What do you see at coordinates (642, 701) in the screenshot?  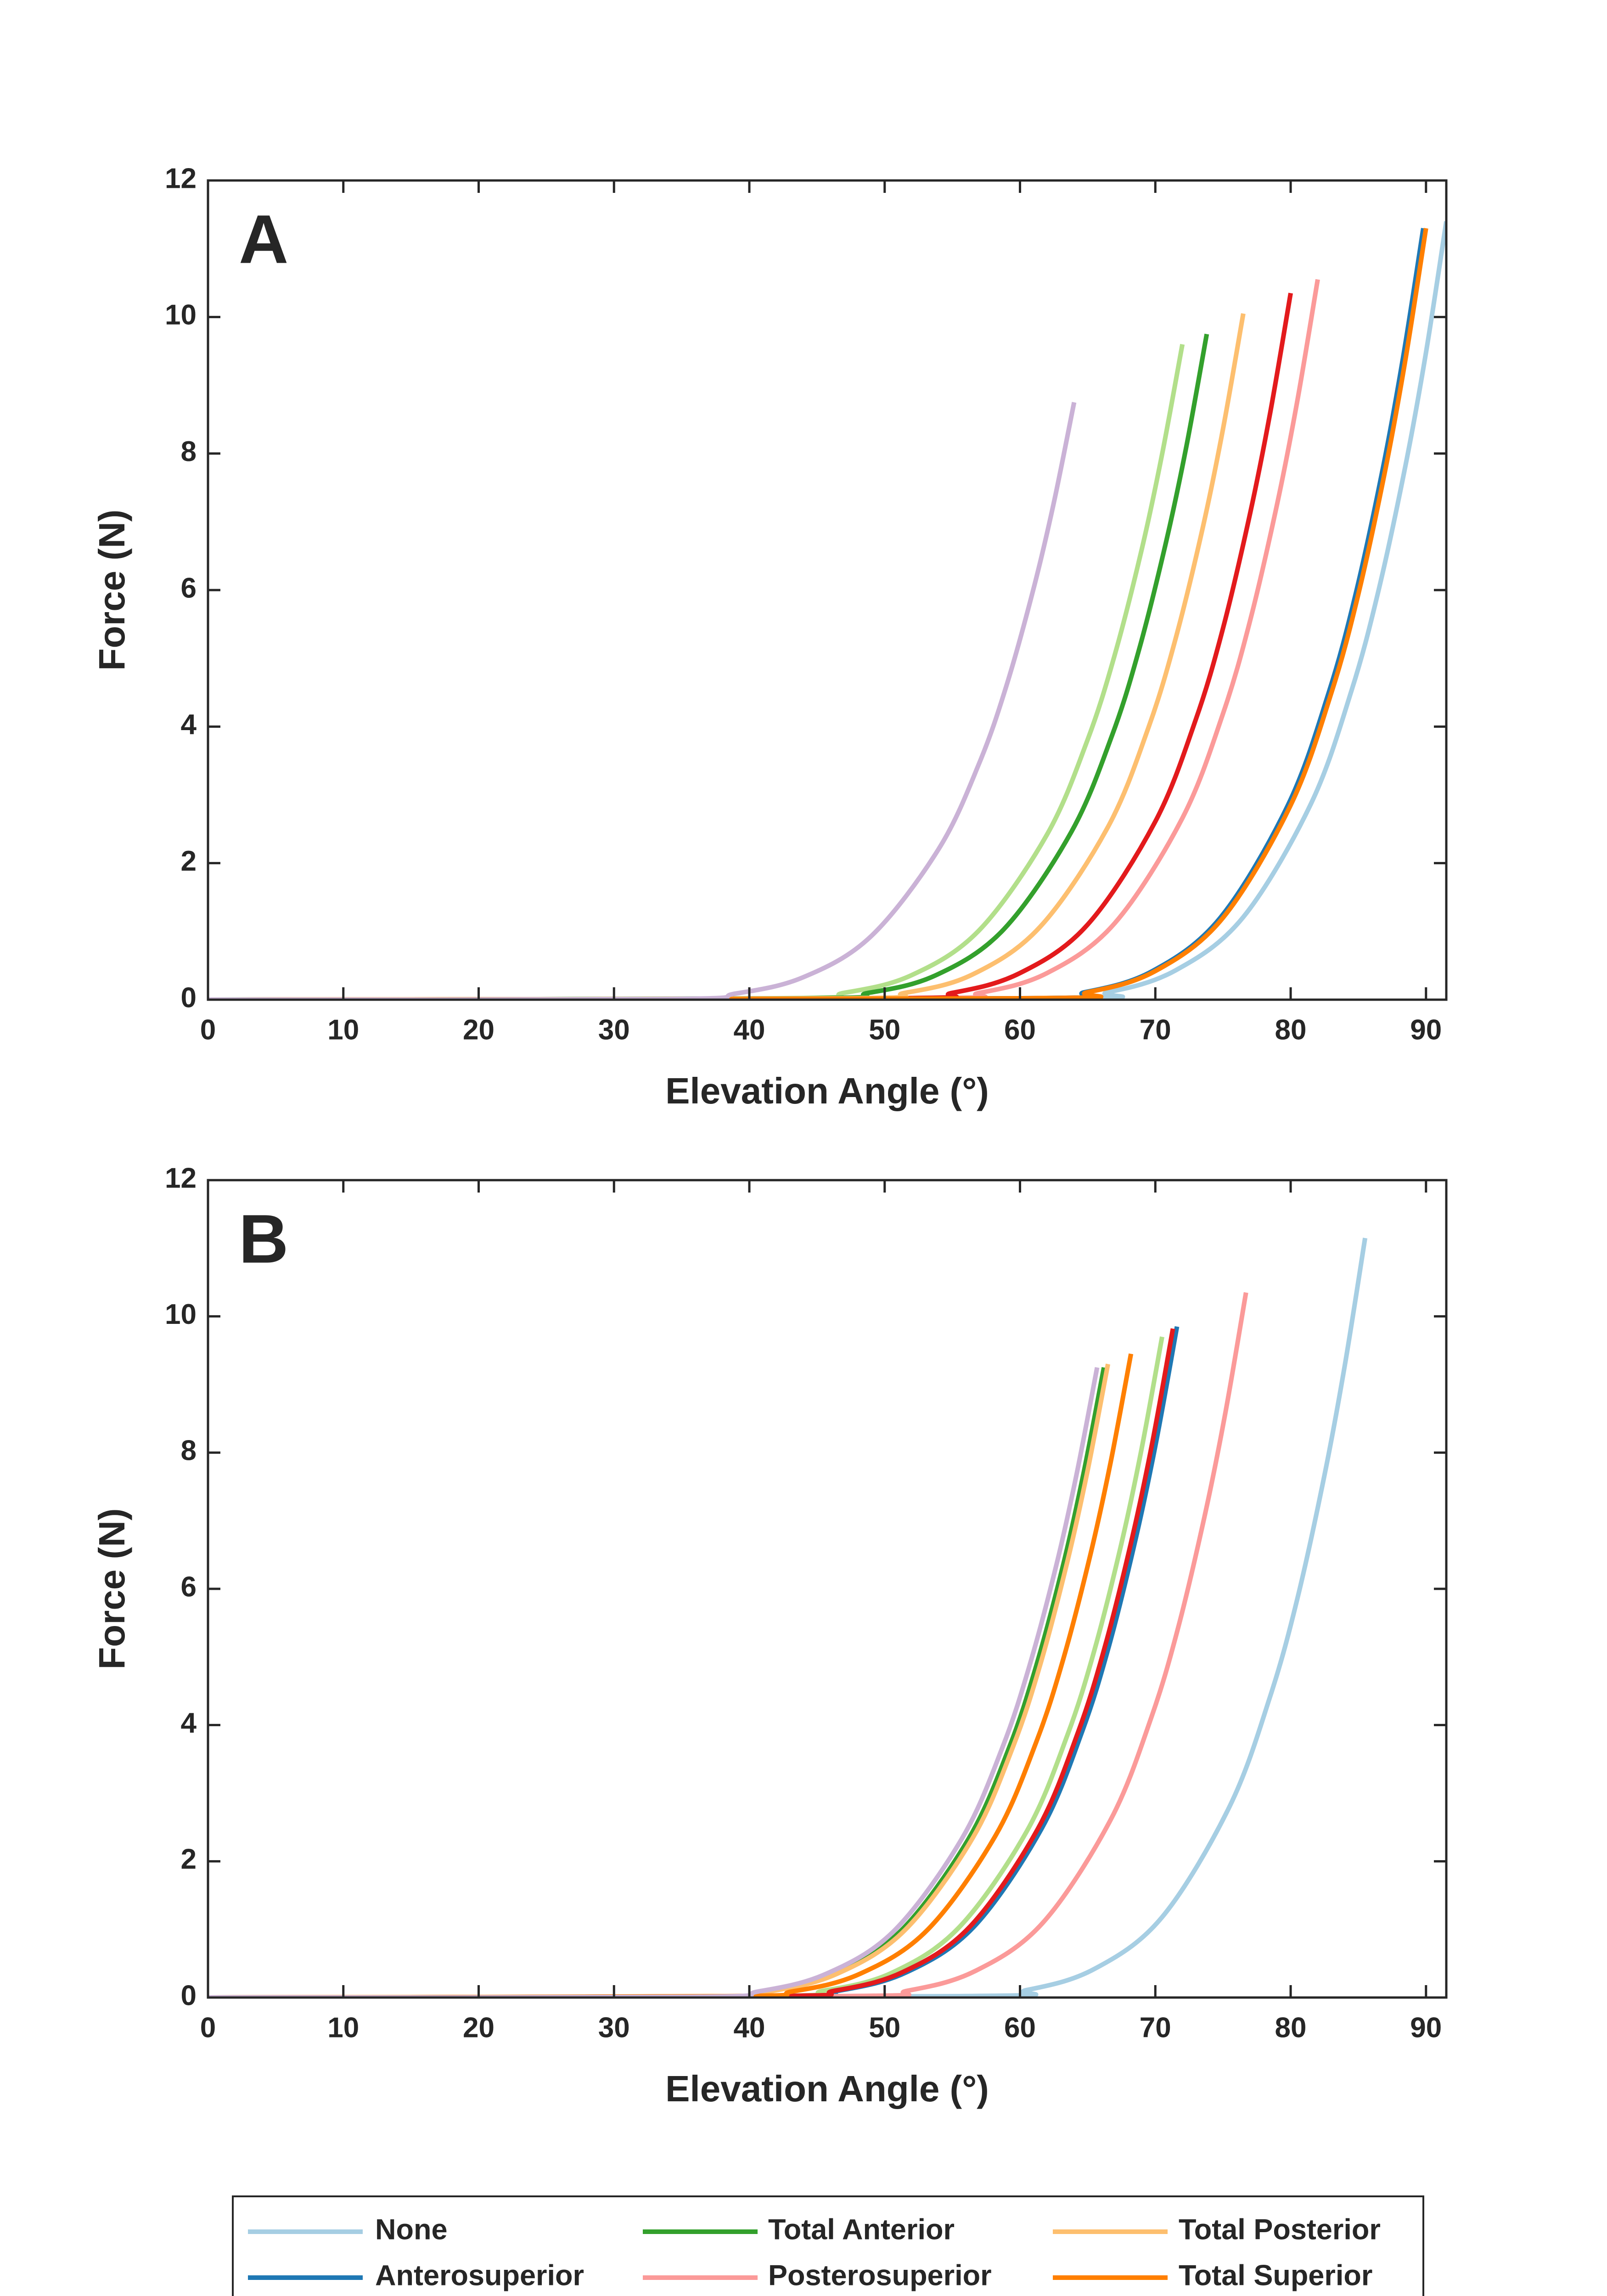 I see `series-line: Total Inferior` at bounding box center [642, 701].